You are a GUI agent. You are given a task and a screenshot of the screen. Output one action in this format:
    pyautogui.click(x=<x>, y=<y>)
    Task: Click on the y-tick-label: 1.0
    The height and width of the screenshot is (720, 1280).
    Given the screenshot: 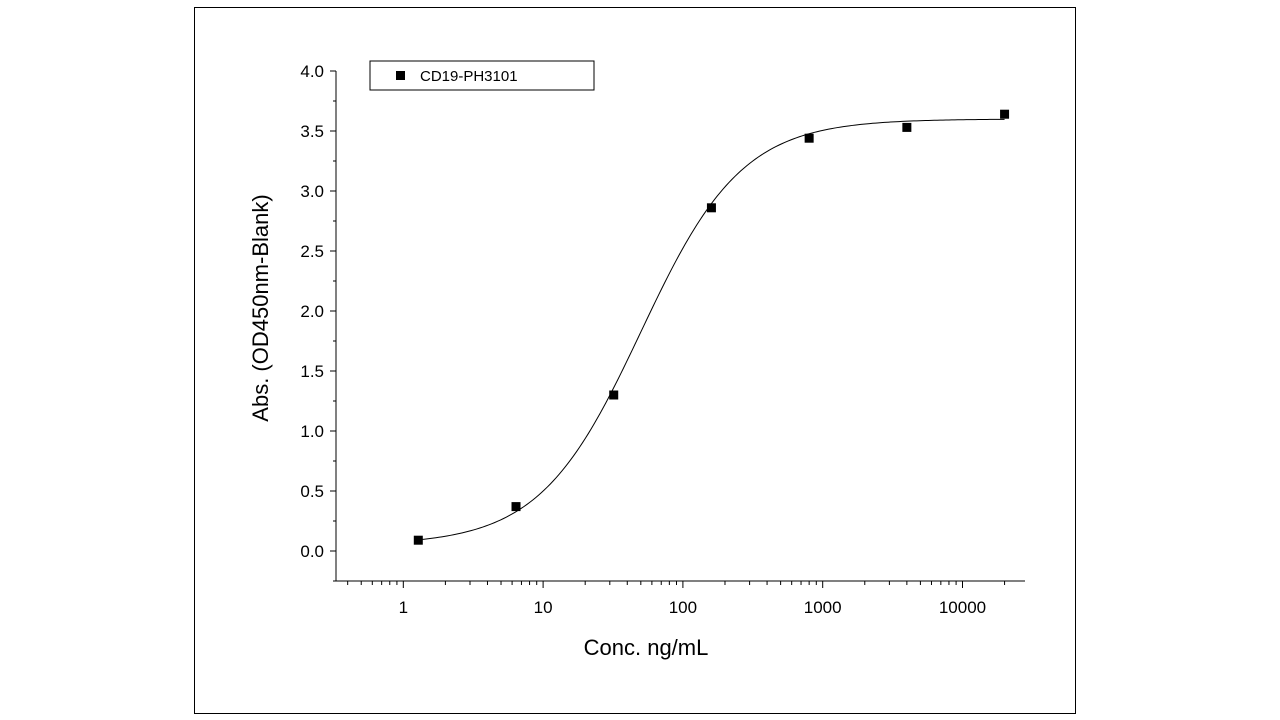 What is the action you would take?
    pyautogui.click(x=312, y=431)
    